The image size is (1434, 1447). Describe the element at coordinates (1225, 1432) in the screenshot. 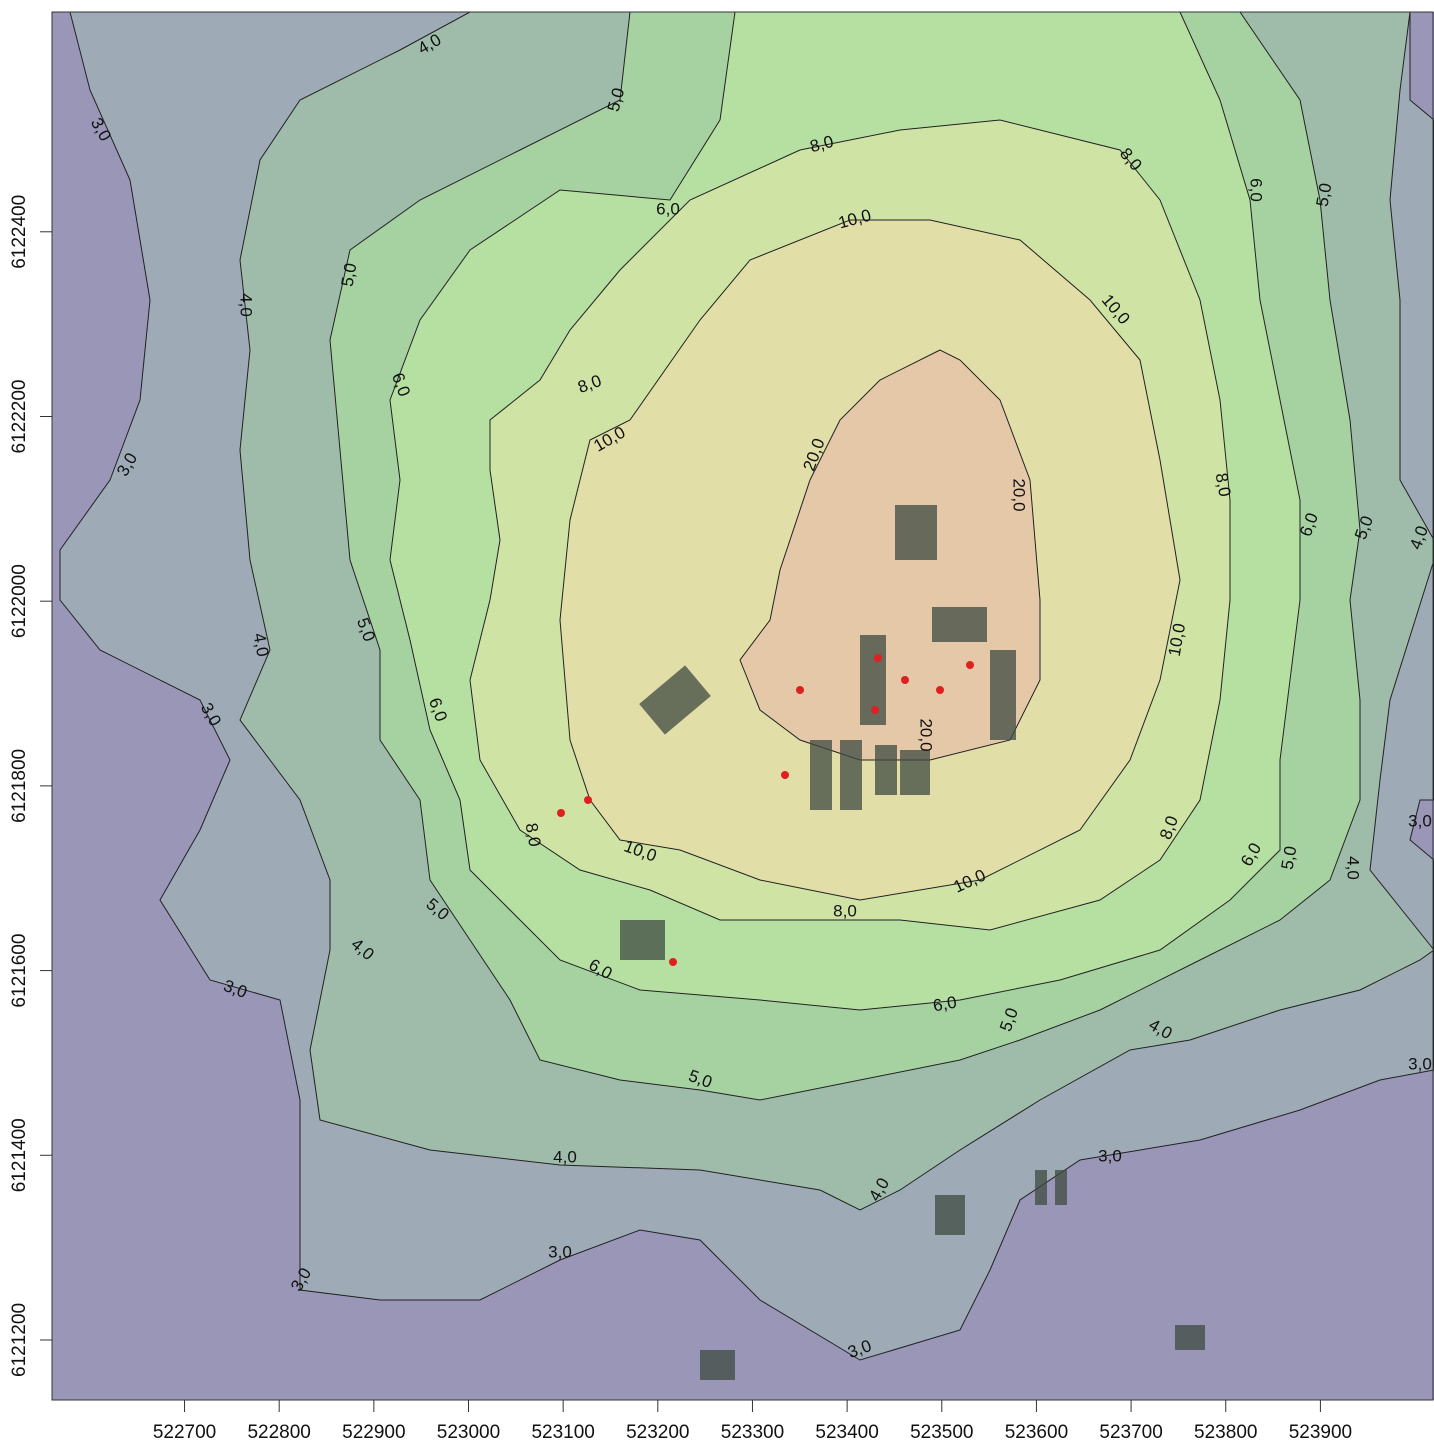

I see `x-tick-label: 523800` at that location.